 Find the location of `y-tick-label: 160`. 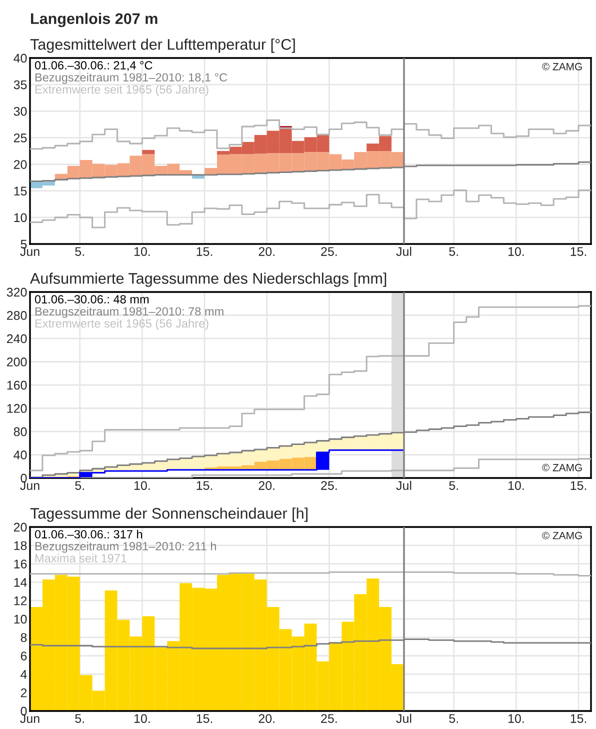

y-tick-label: 160 is located at coordinates (17, 385).